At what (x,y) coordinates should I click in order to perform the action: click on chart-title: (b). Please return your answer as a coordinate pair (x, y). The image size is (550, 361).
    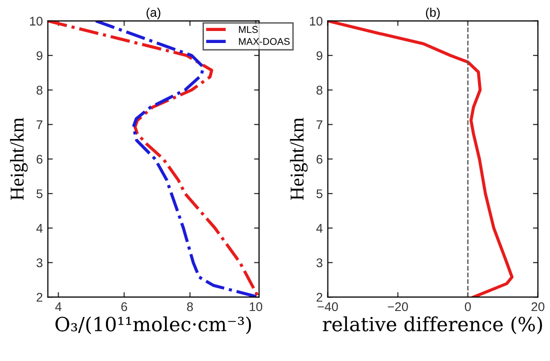
    Looking at the image, I should click on (433, 14).